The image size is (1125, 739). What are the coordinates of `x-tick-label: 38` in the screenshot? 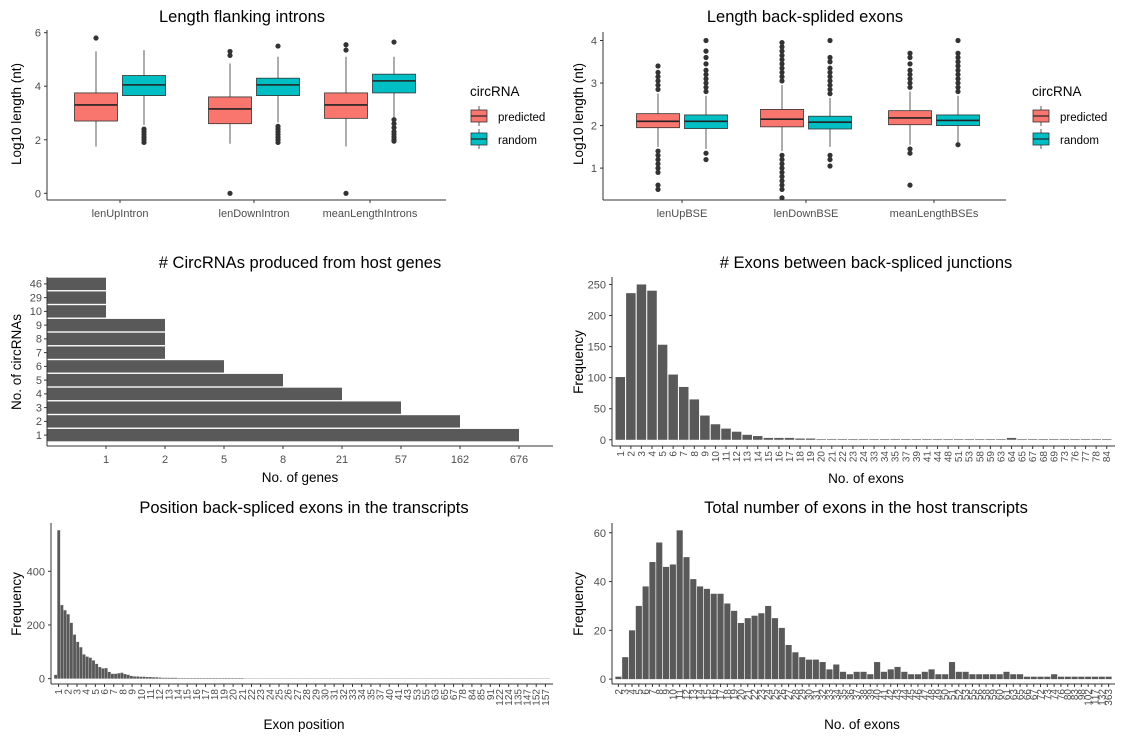 It's located at (864, 695).